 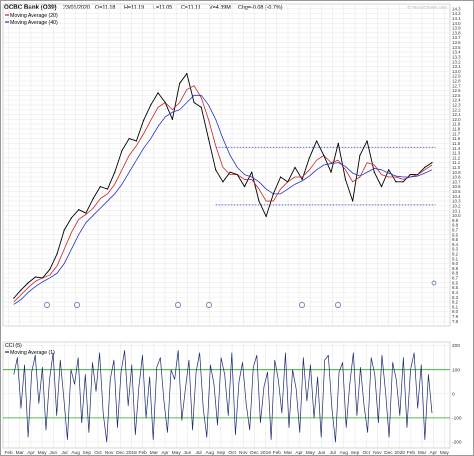 What do you see at coordinates (455, 249) in the screenshot?
I see `y-tick-label: 9.3` at bounding box center [455, 249].